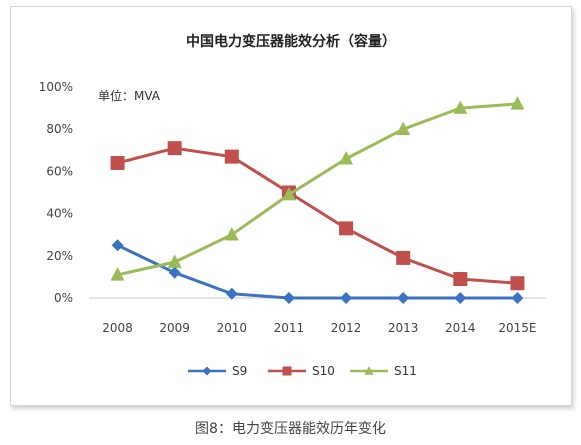 The image size is (581, 445). Describe the element at coordinates (319, 328) in the screenshot. I see `x-axis-ticks: 2008 2009 2010 2011 2012 2013 2014 2015E` at that location.